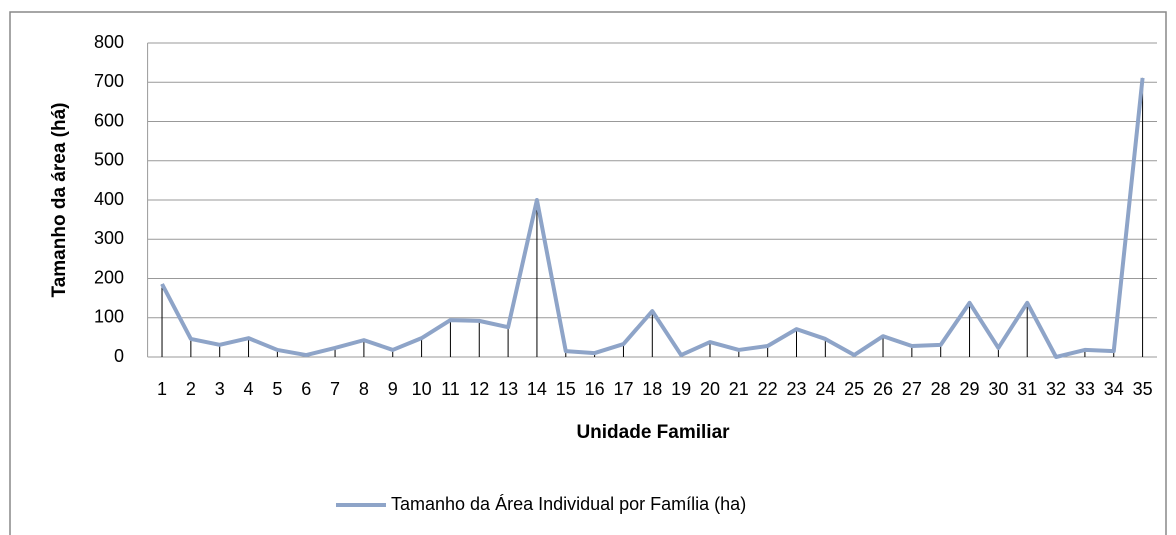 Image resolution: width=1176 pixels, height=535 pixels. Describe the element at coordinates (768, 389) in the screenshot. I see `x-tick-label: 22` at that location.